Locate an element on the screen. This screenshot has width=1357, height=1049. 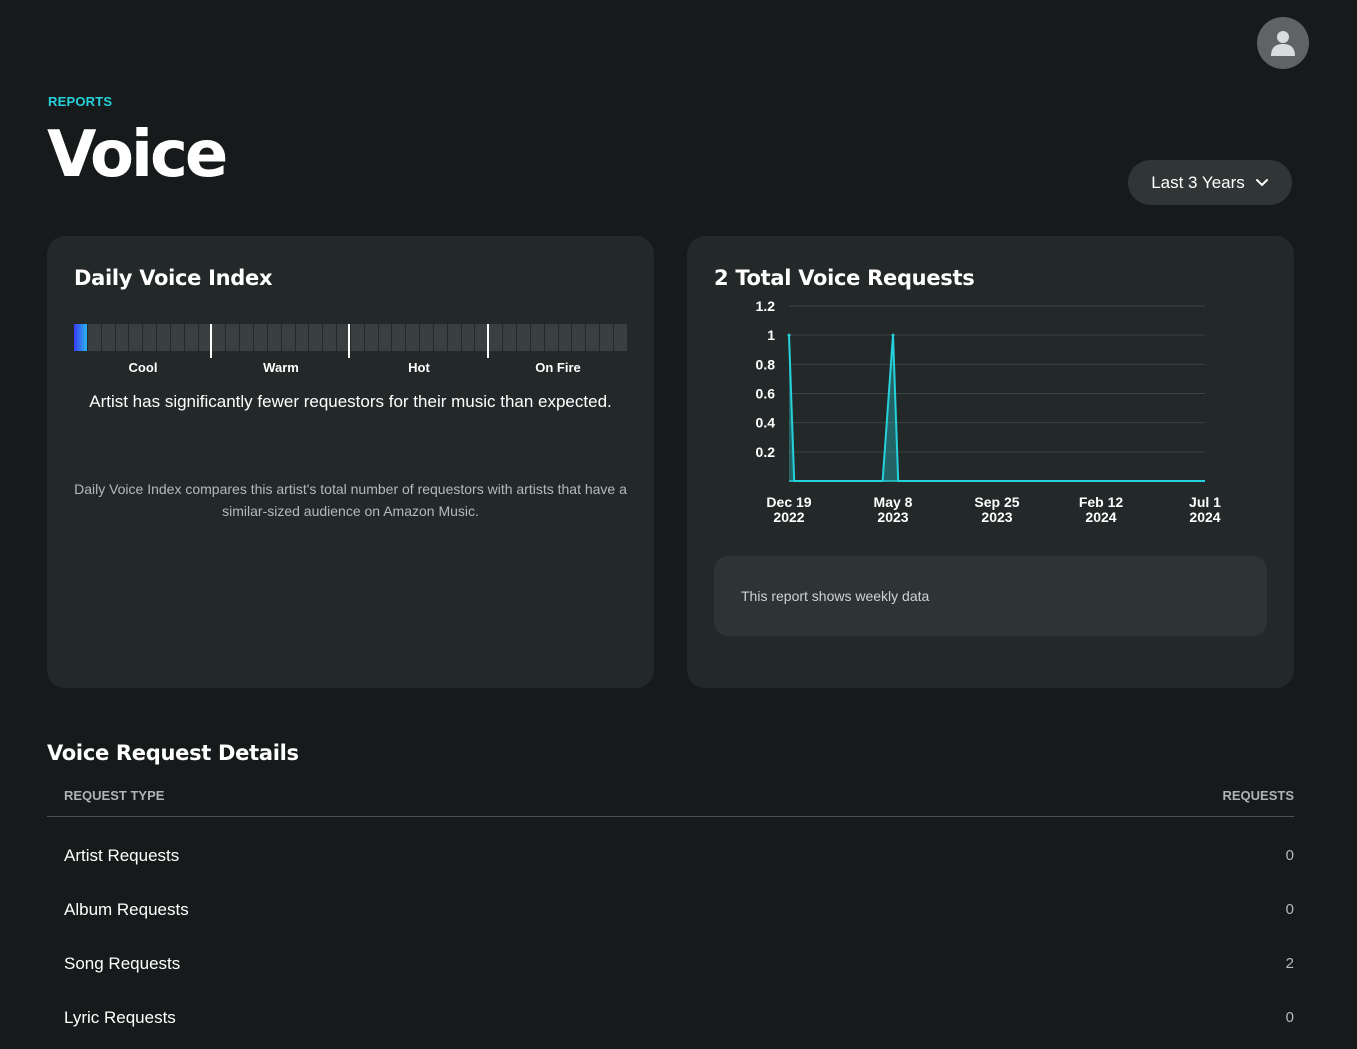
weekly-data-note: This report shows weekly data is located at coordinates (990, 596).